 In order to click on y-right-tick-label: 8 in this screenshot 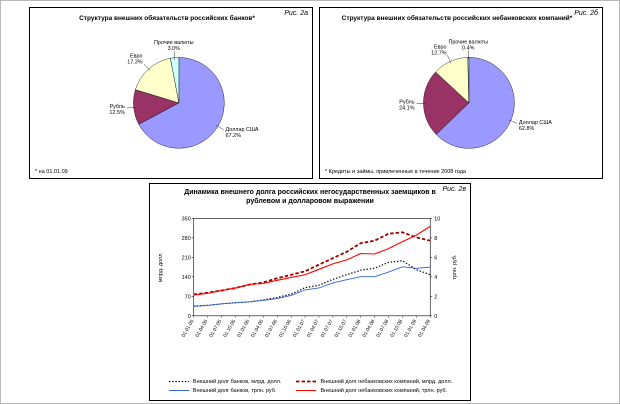, I will do `click(435, 239)`.